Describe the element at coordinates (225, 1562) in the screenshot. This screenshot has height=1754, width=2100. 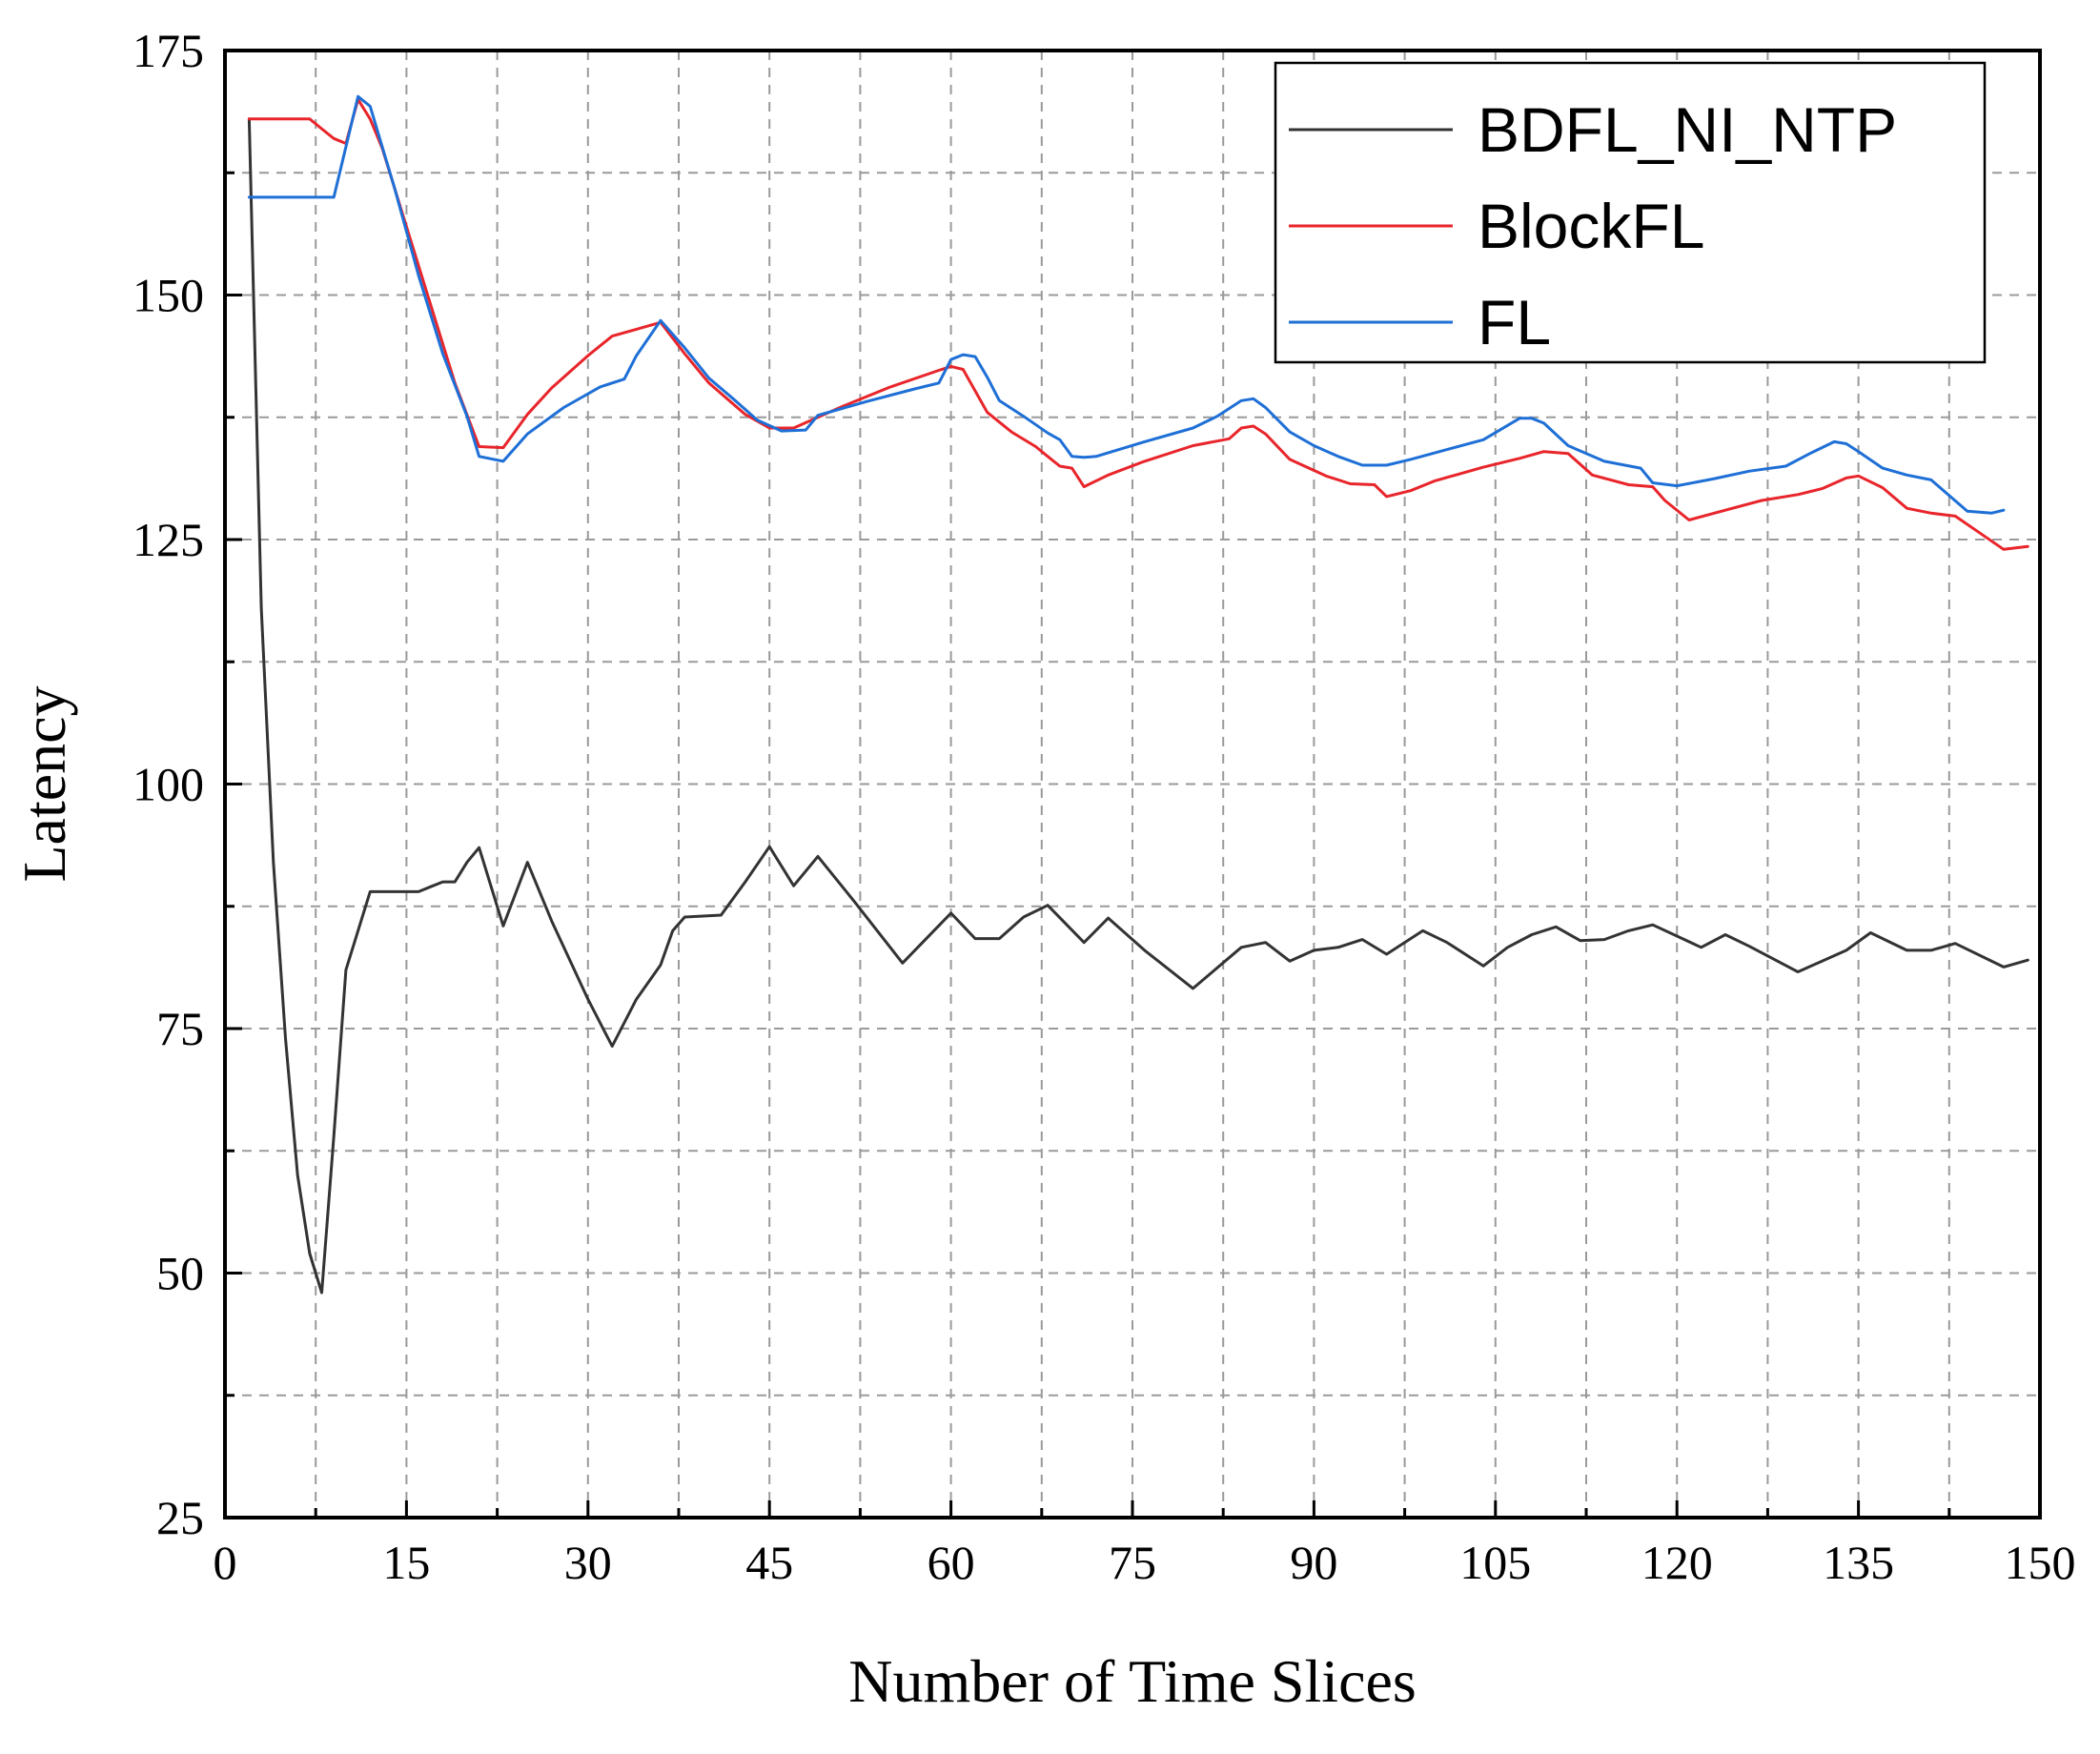
I see `x-tick-label: 0` at that location.